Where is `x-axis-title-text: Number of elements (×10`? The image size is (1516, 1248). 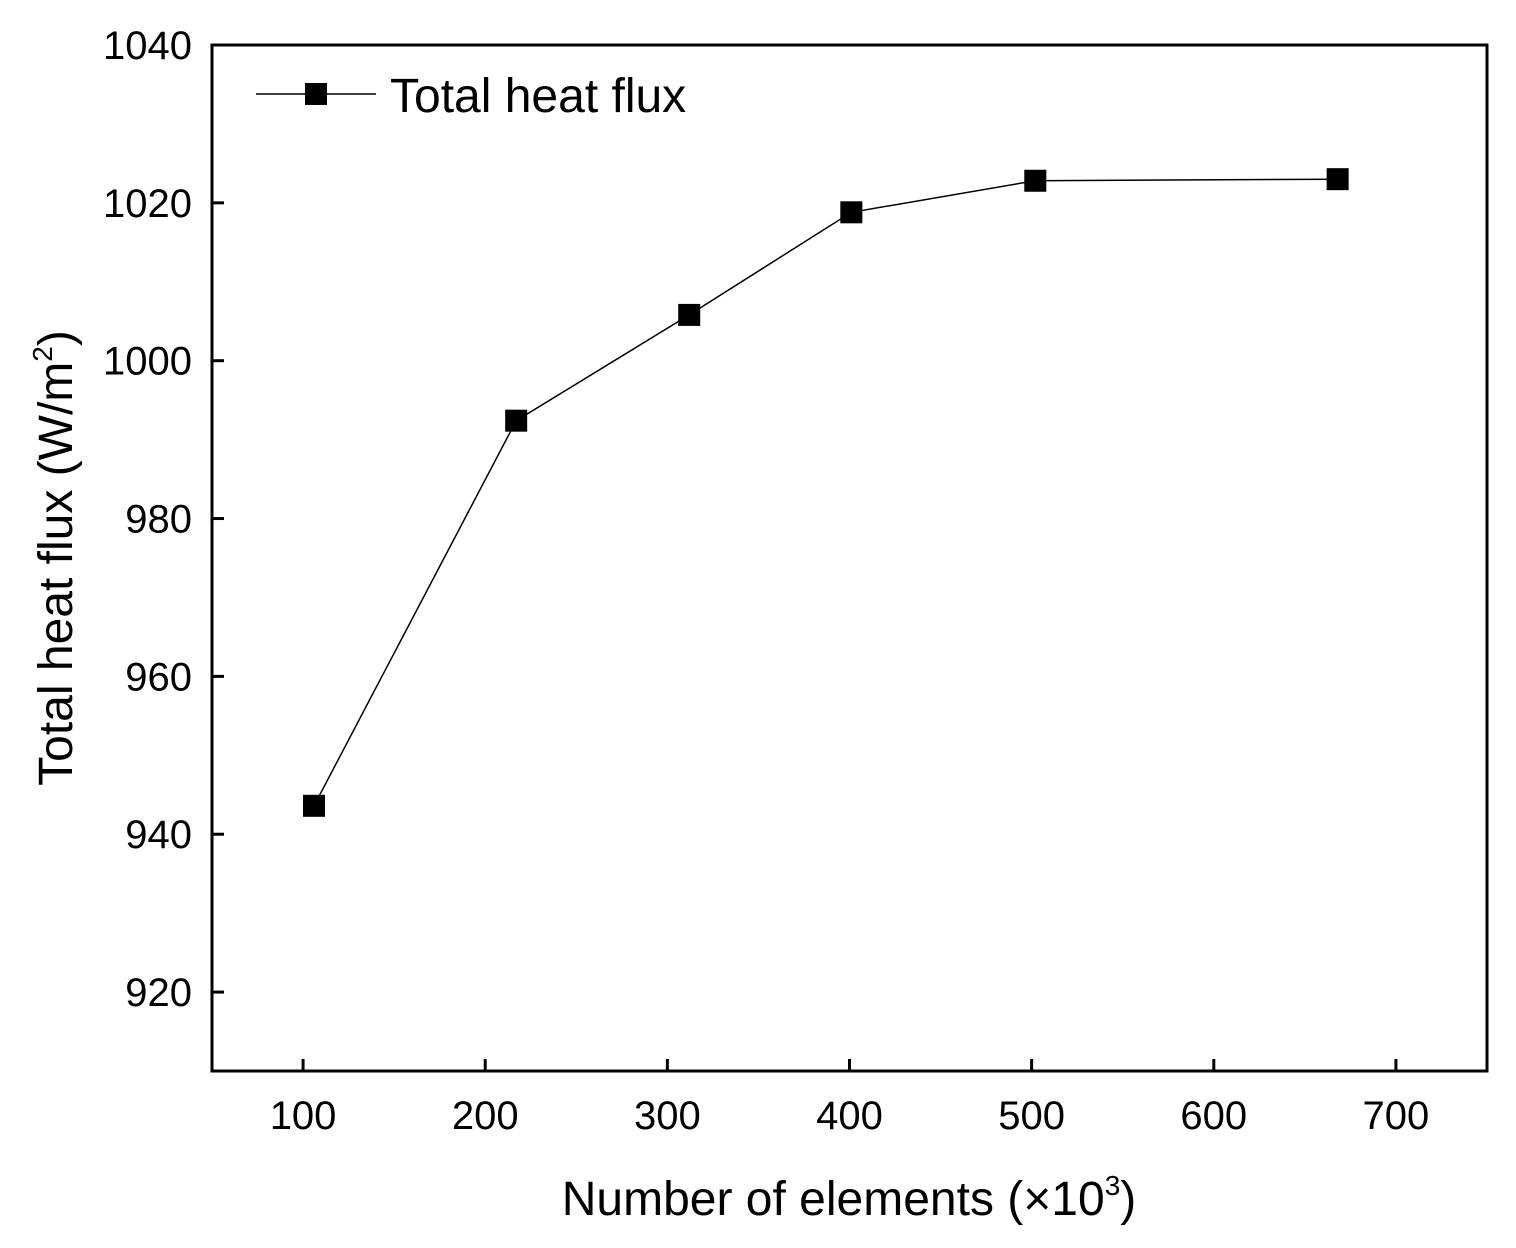 x-axis-title-text: Number of elements (×10 is located at coordinates (833, 1199).